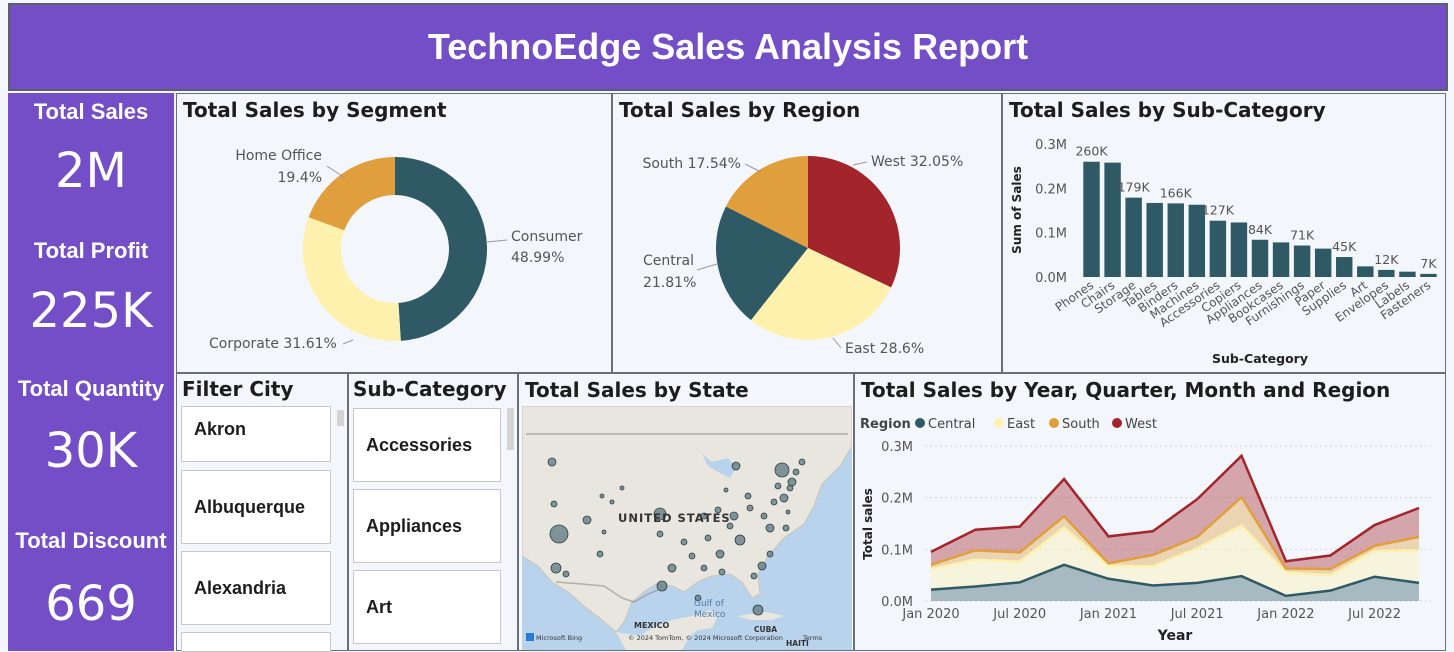  What do you see at coordinates (728, 46) in the screenshot?
I see `report-title: TechnoEdge Sales Analysis Report` at bounding box center [728, 46].